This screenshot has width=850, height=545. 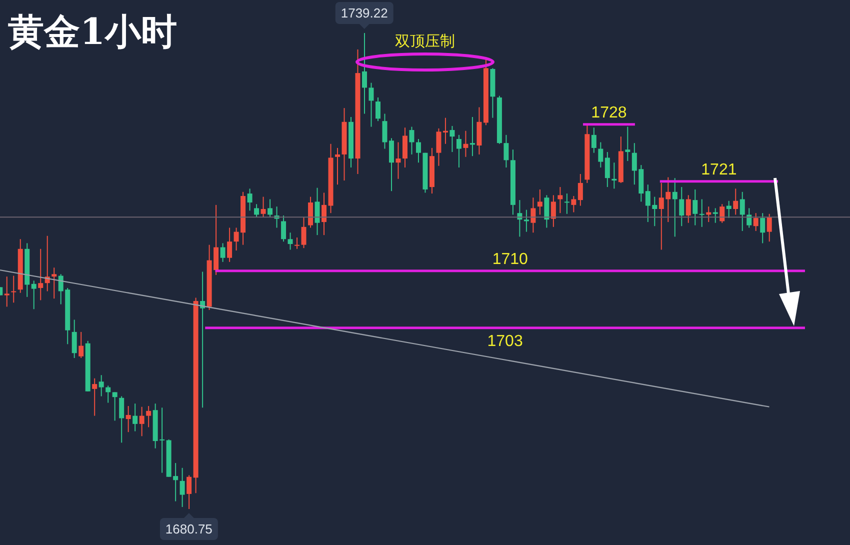 What do you see at coordinates (505, 341) in the screenshot?
I see `ref-line-label: 1703` at bounding box center [505, 341].